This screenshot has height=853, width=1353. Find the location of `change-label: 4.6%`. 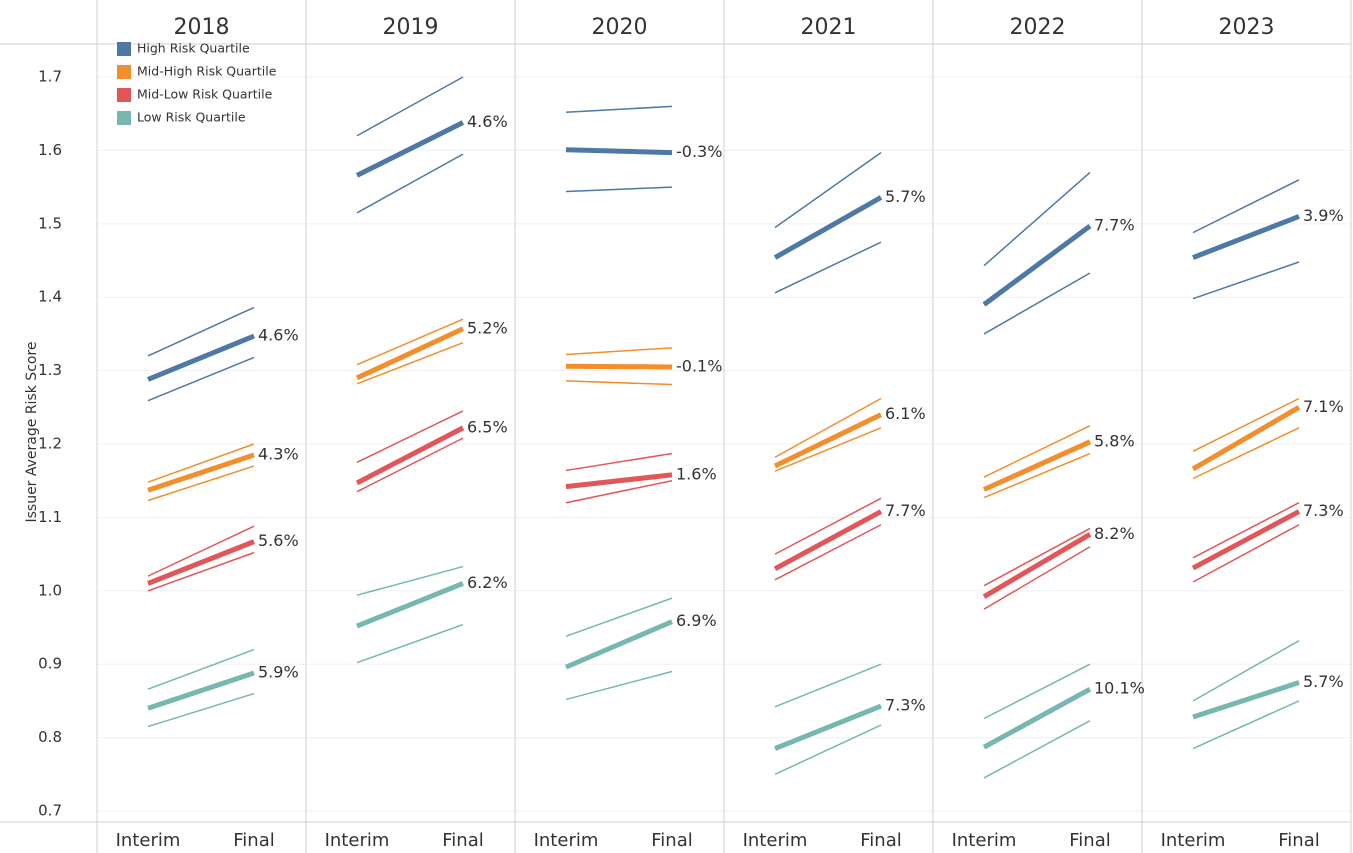

change-label: 4.6% is located at coordinates (487, 121).